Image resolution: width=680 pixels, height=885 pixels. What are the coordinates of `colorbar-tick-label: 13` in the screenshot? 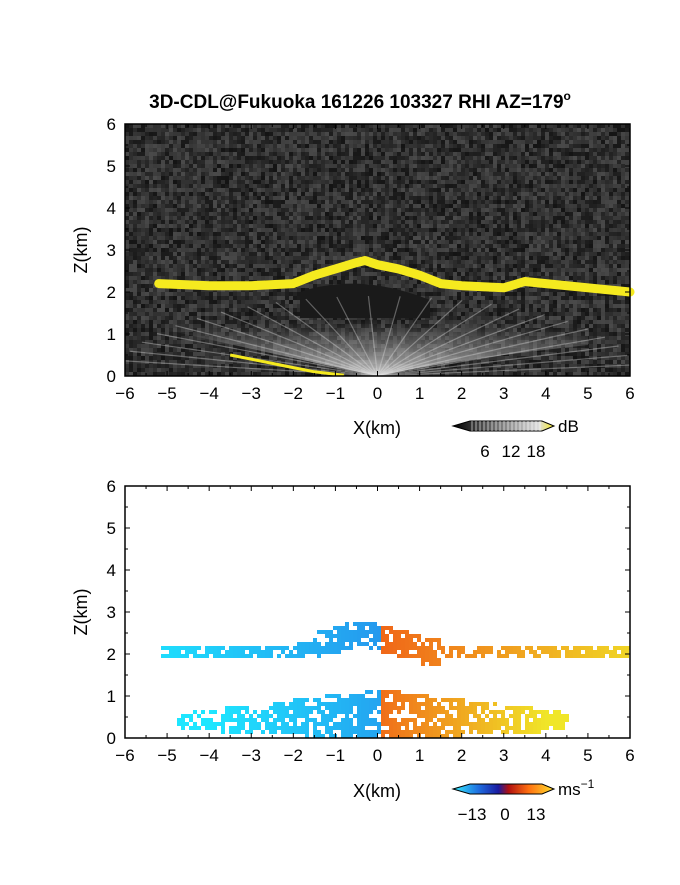 It's located at (536, 814).